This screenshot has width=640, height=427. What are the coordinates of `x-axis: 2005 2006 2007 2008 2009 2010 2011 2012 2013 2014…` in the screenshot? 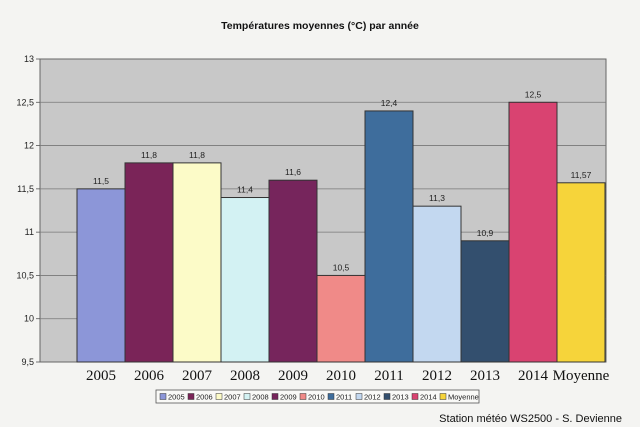 It's located at (348, 376).